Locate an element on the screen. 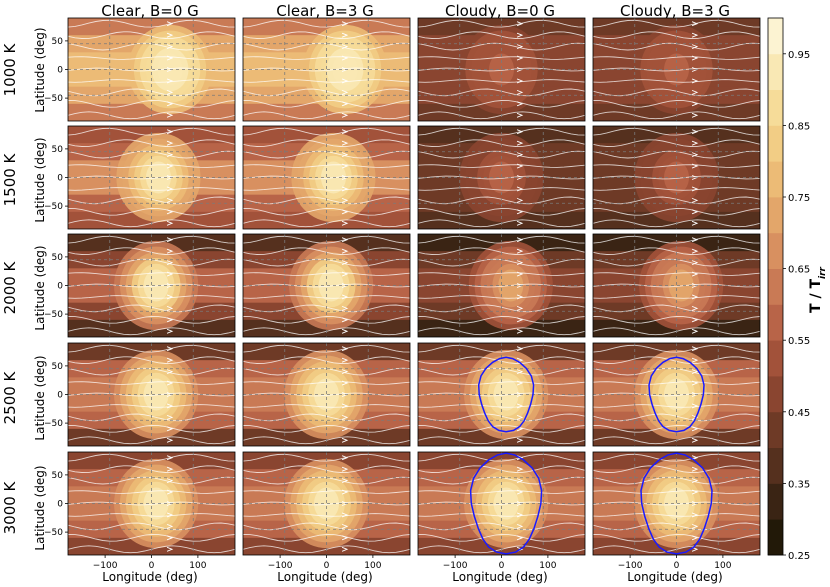 This screenshot has height=587, width=830. y-tick-label: −50 is located at coordinates (53, 207).